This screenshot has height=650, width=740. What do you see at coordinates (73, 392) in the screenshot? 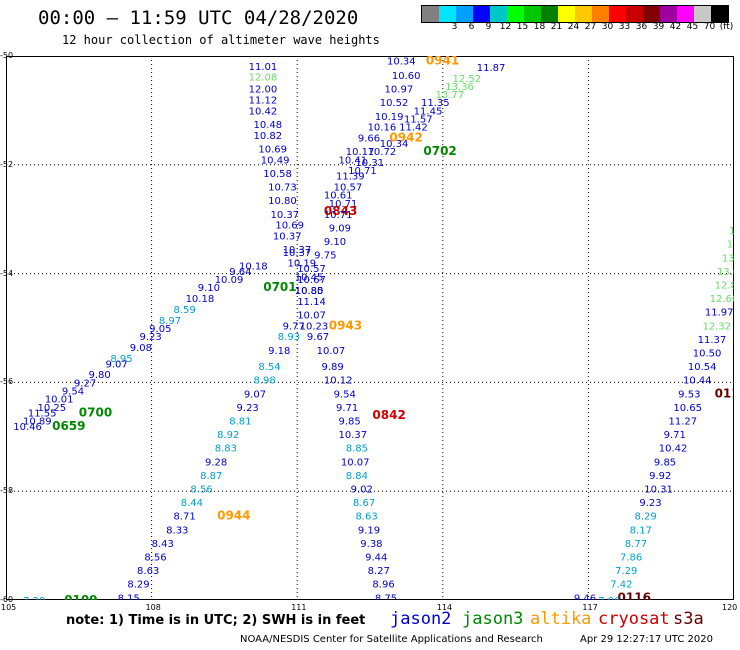
I see `wave-height-value: 9.54` at bounding box center [73, 392].